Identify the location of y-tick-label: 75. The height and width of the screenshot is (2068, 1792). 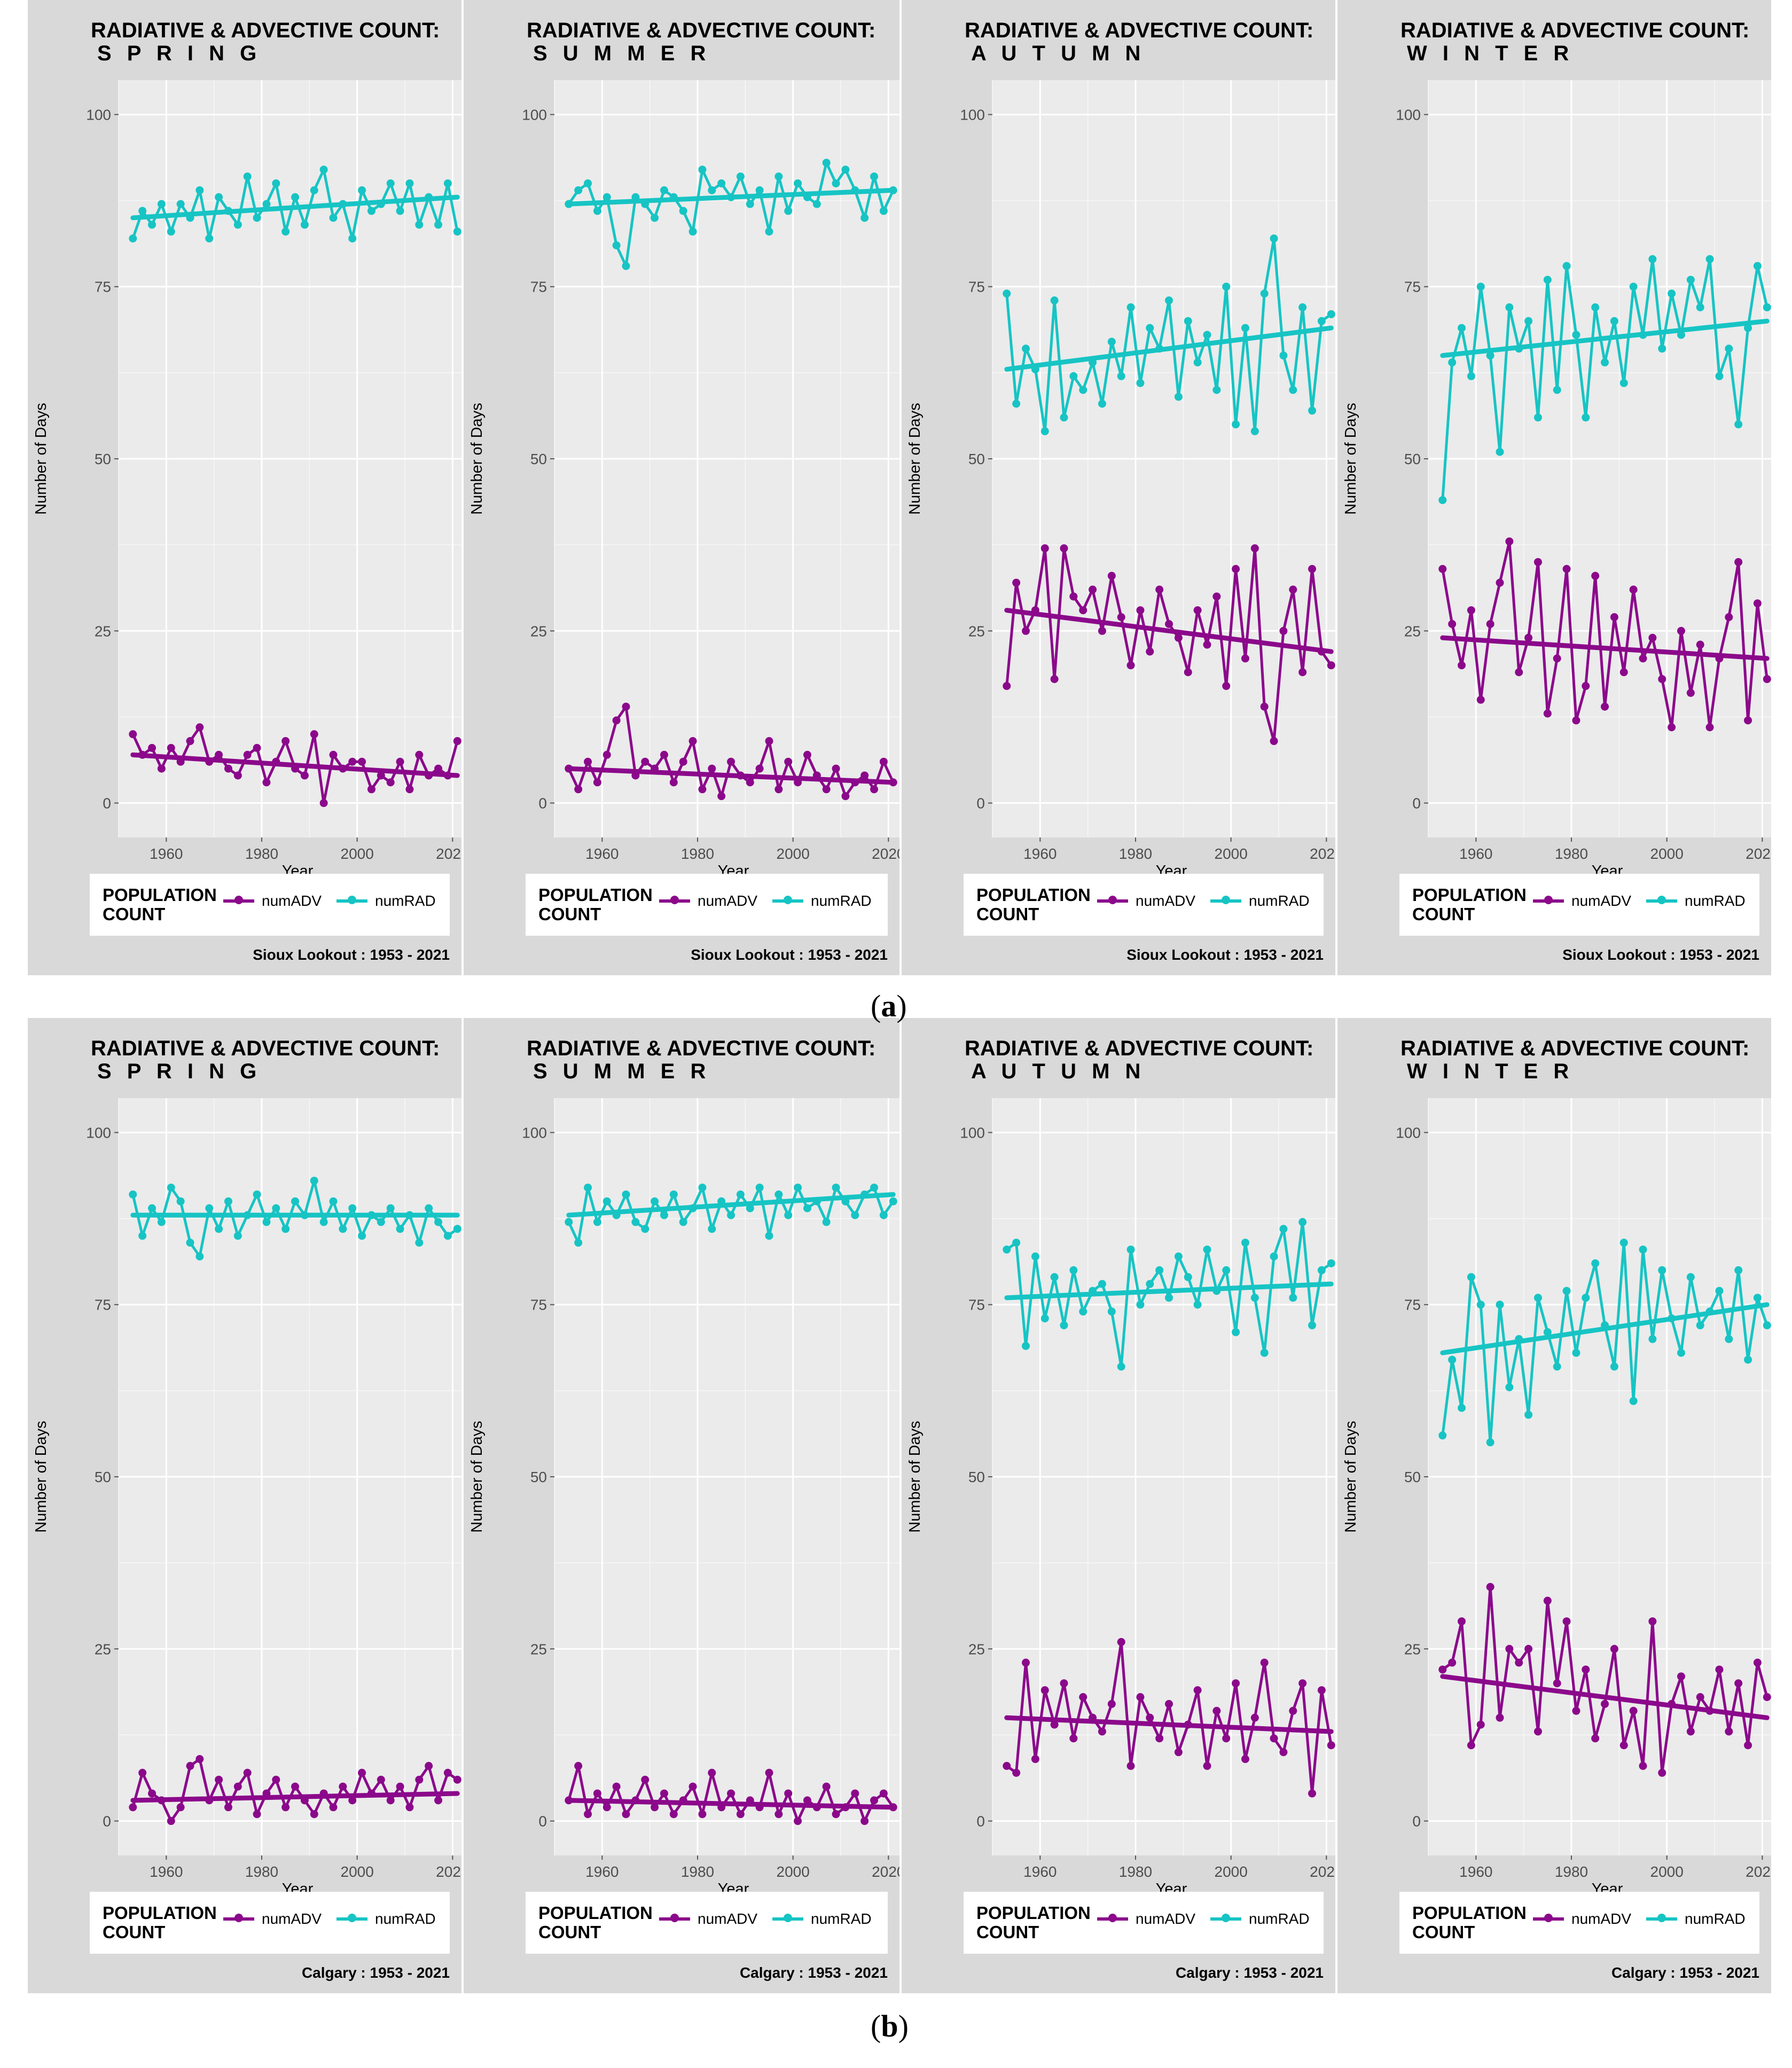
(103, 287).